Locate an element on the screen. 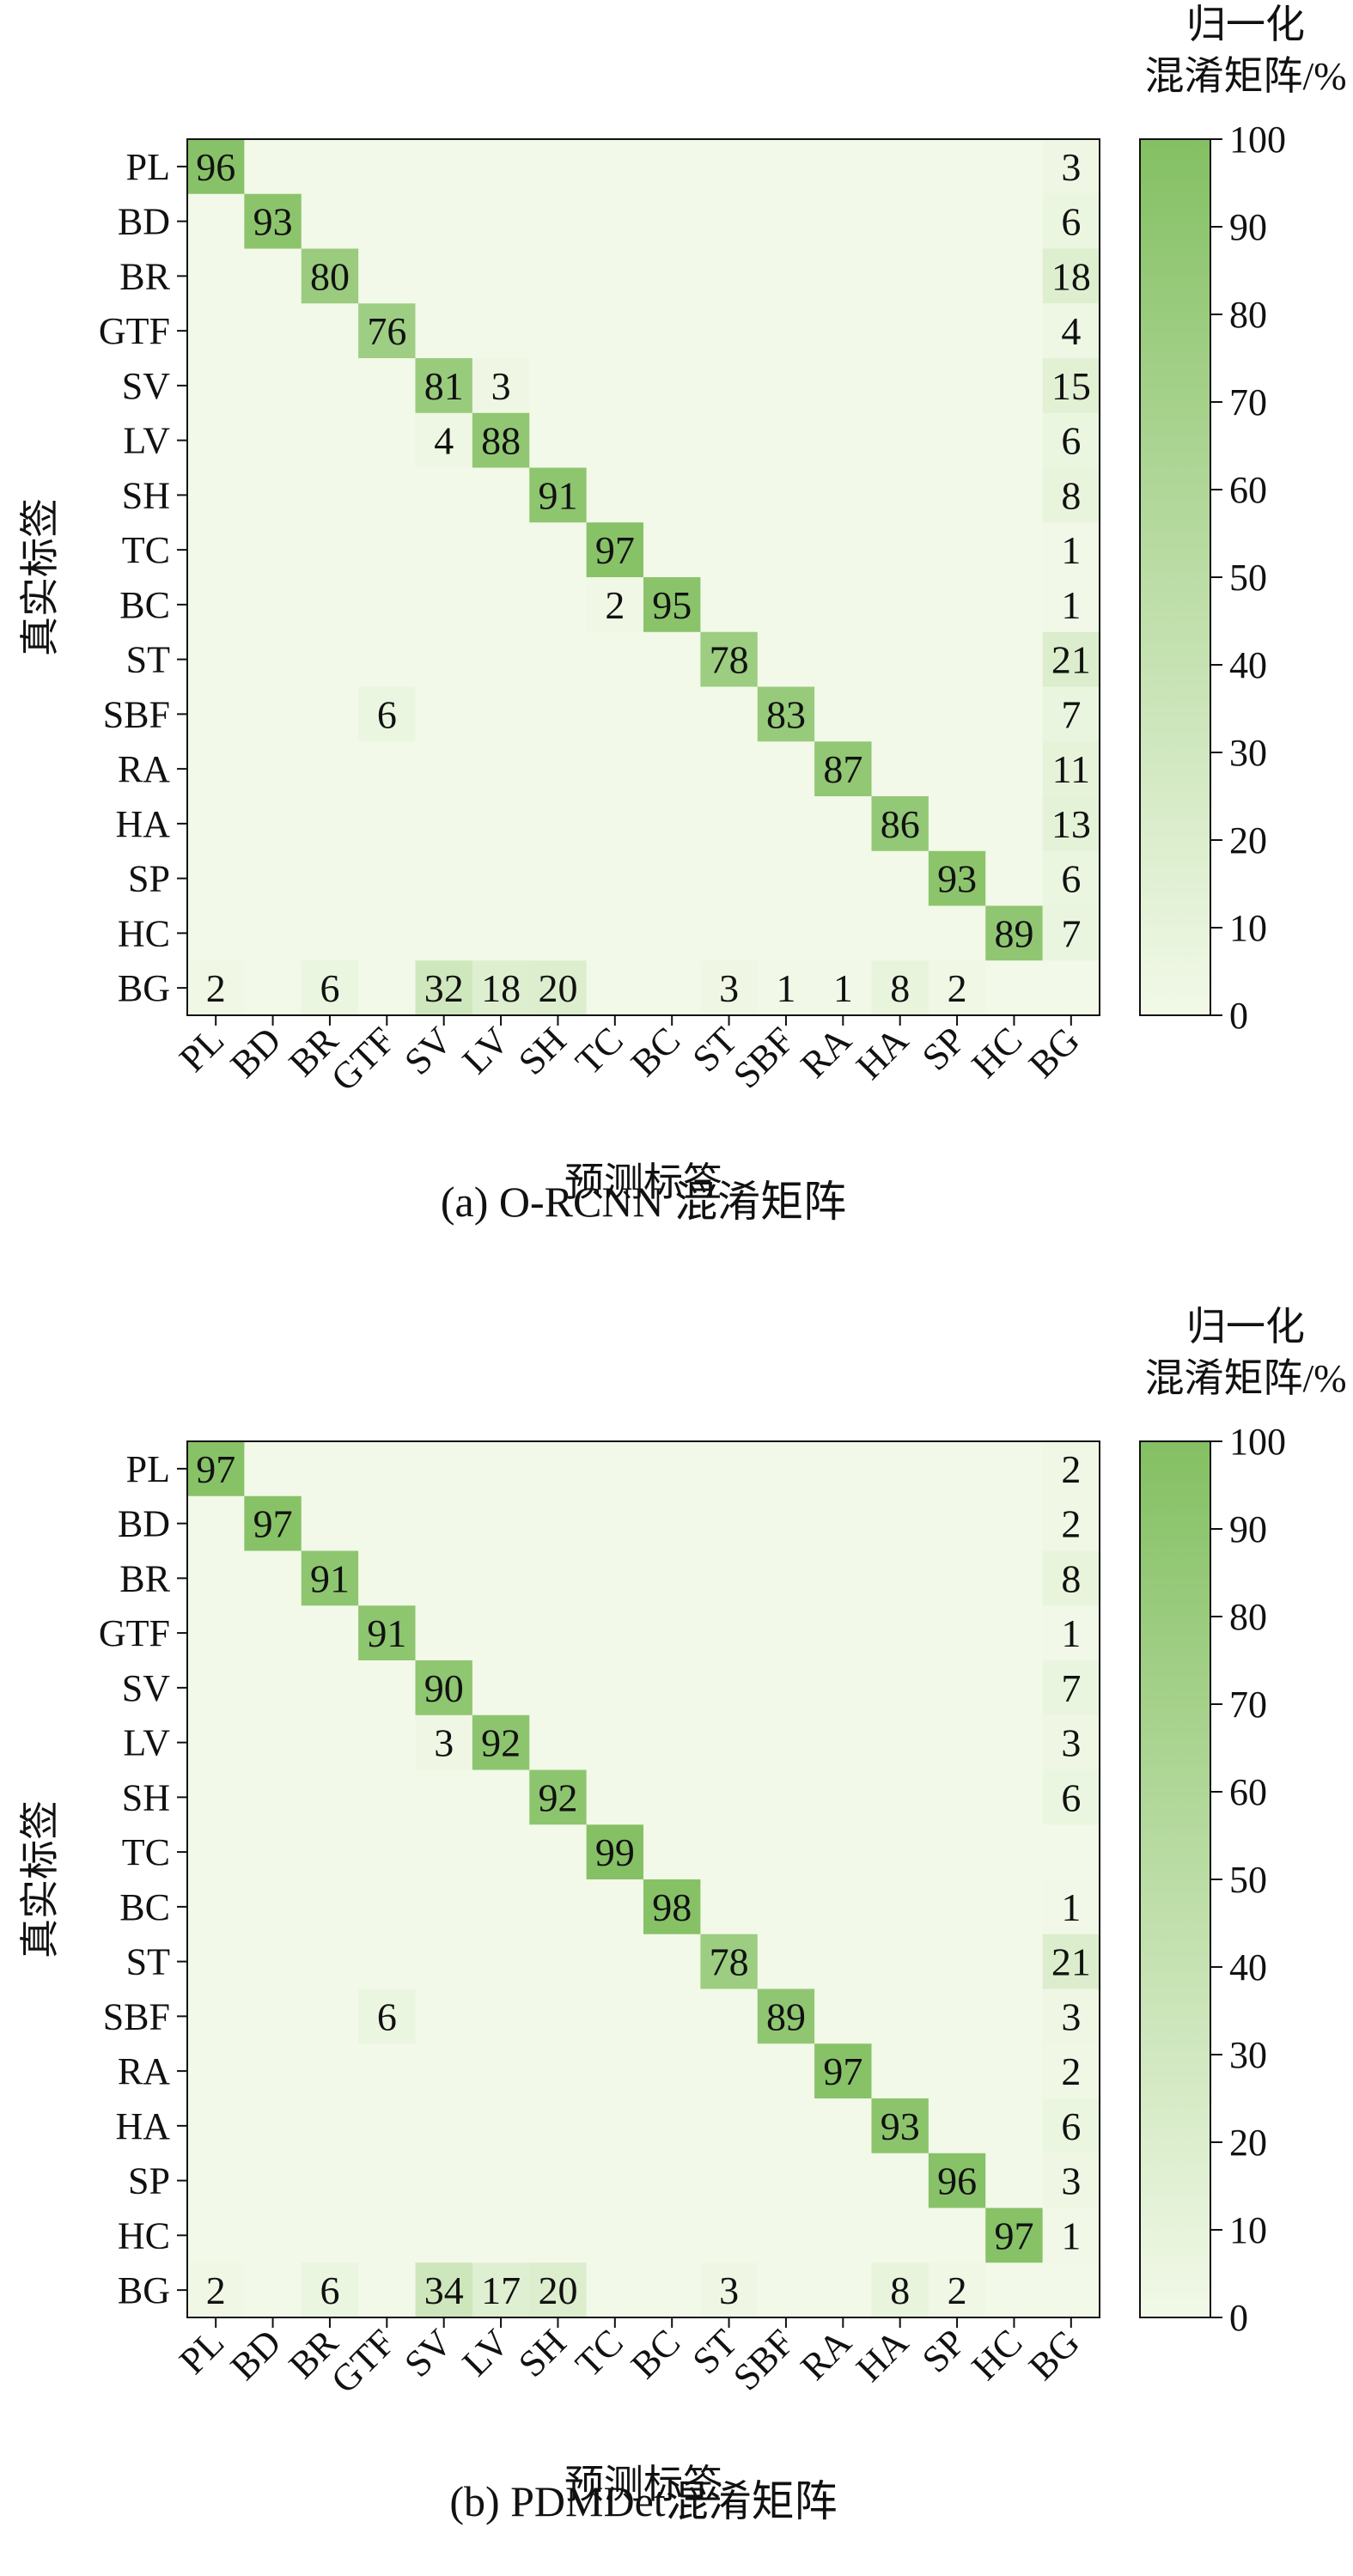  y-tick-label: HC is located at coordinates (144, 933).